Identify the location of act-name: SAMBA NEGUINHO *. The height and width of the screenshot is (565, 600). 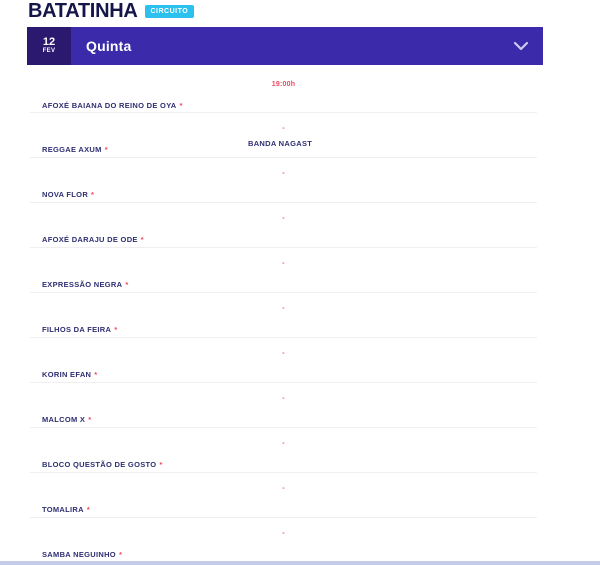
(82, 554).